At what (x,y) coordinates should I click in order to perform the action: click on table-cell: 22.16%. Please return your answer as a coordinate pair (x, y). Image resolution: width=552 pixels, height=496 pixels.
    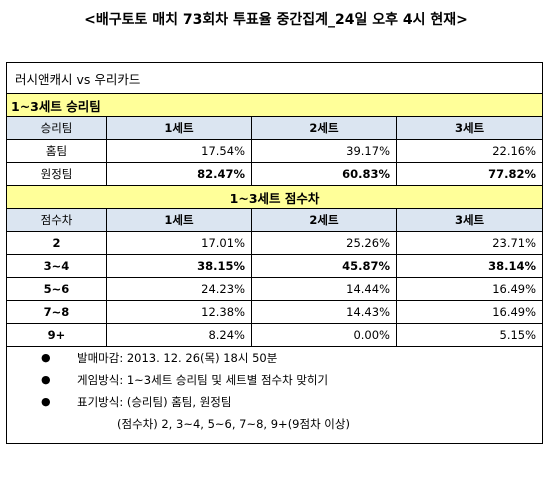
    Looking at the image, I should click on (469, 151).